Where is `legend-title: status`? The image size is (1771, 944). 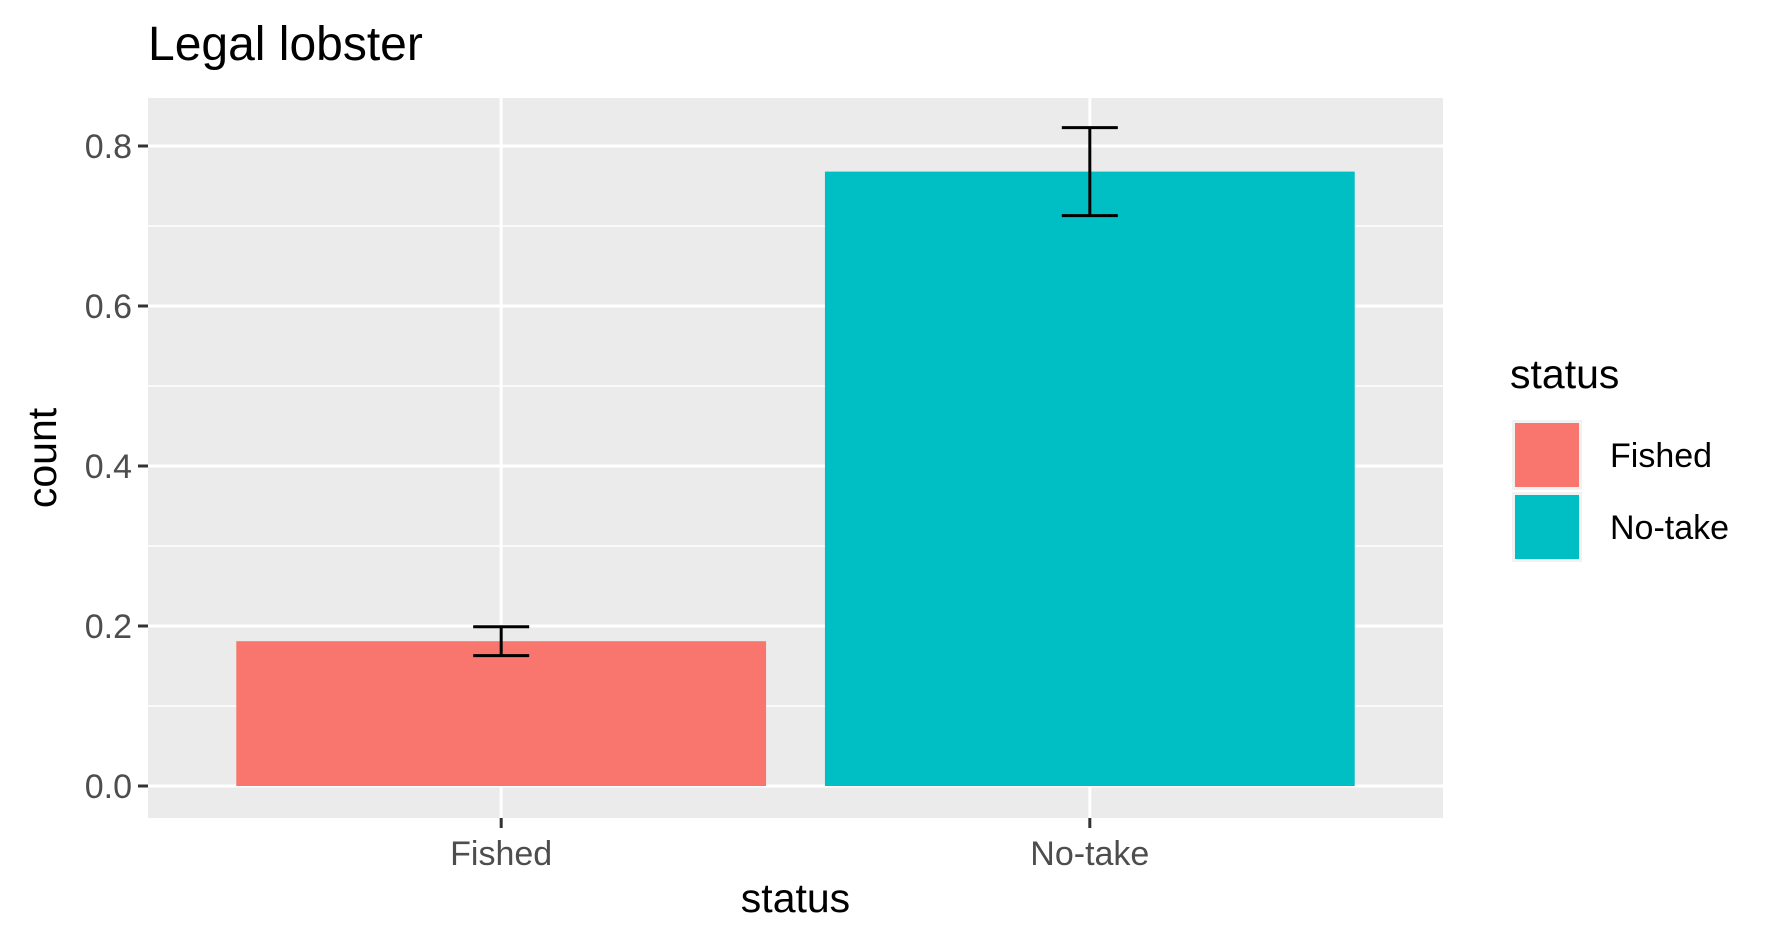 legend-title: status is located at coordinates (1564, 374).